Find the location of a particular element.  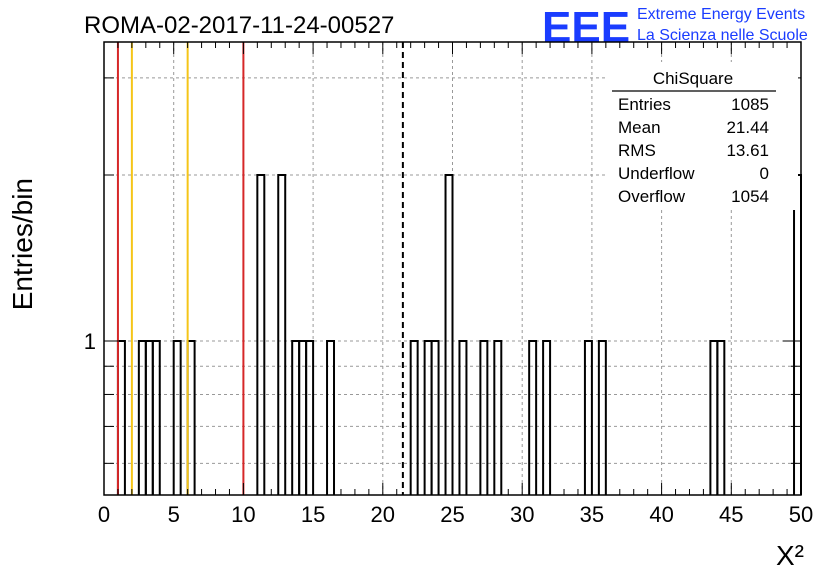

stats-value-overflow: 1054 is located at coordinates (750, 196).